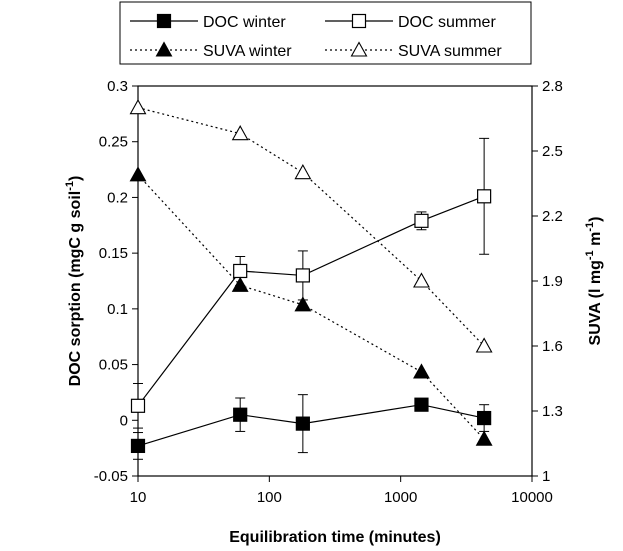 The image size is (623, 551). I want to click on right-tick-label: 2.5, so click(552, 151).